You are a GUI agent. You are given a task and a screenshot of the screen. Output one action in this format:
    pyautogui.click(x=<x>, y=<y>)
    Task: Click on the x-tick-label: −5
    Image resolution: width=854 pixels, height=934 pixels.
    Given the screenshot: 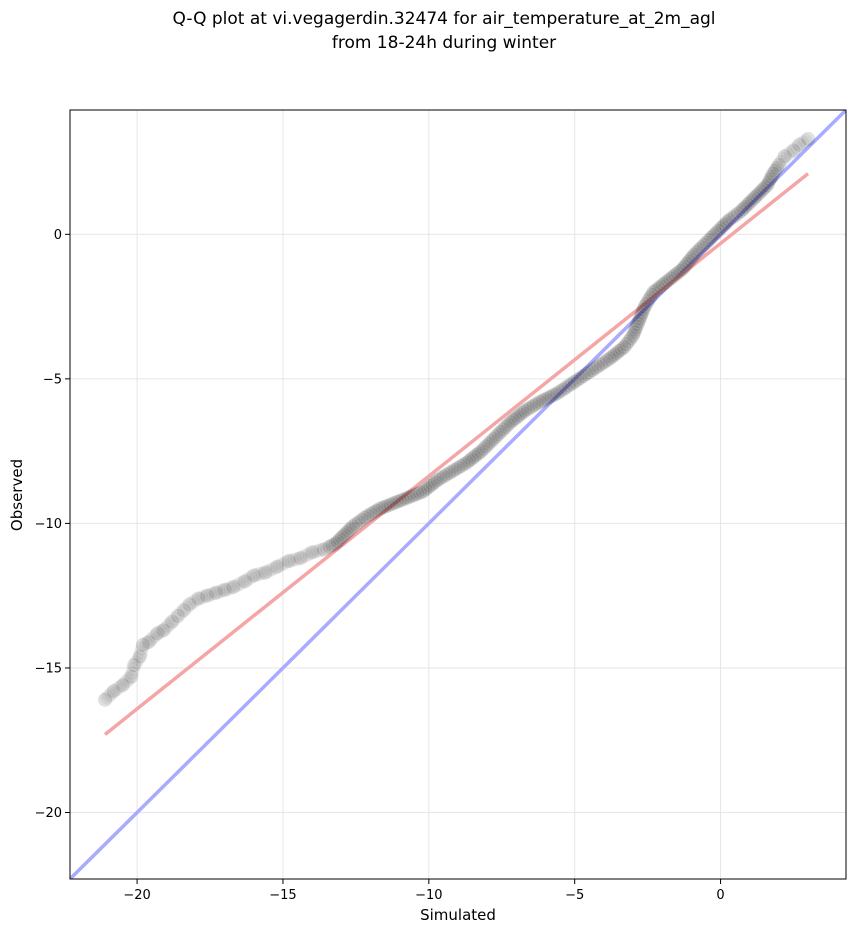 What is the action you would take?
    pyautogui.click(x=574, y=895)
    